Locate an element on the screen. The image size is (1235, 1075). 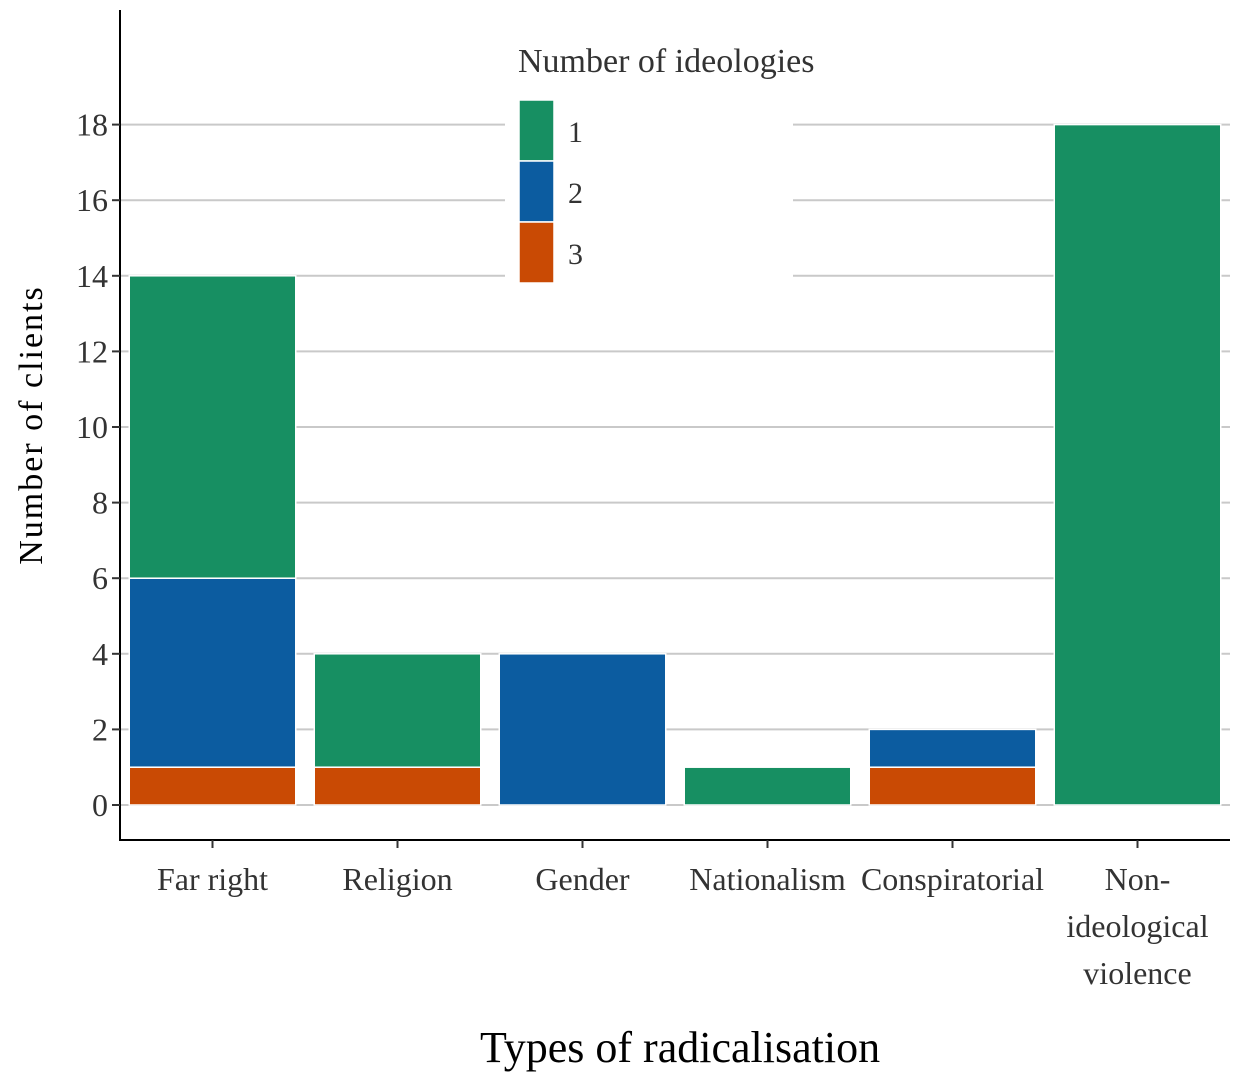
x-tick-label-gender: Gender is located at coordinates (582, 879).